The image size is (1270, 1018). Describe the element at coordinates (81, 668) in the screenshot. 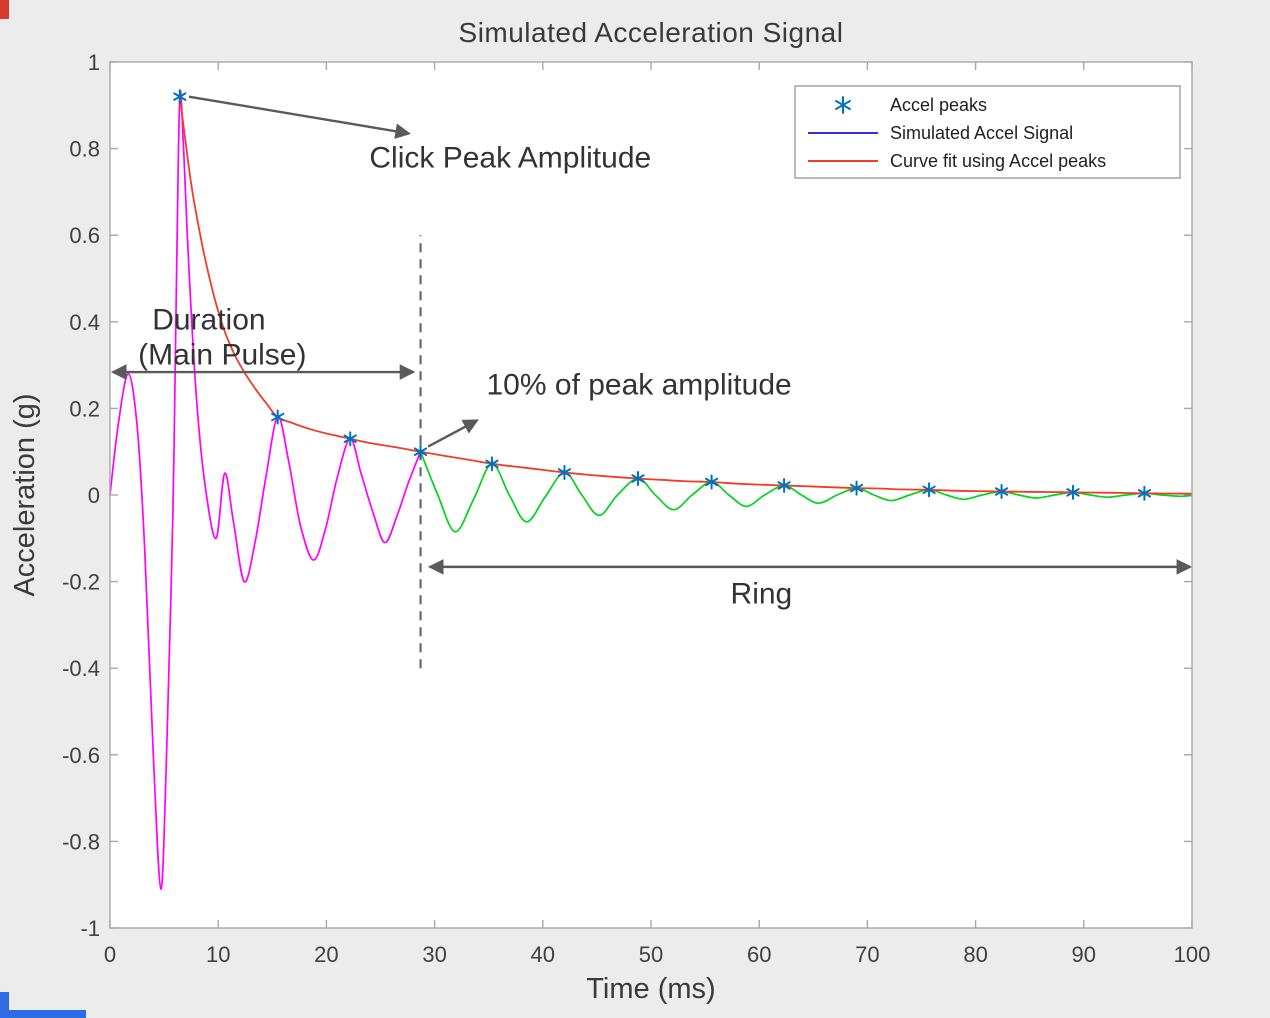

I see `y-tick-label: -0.4` at that location.